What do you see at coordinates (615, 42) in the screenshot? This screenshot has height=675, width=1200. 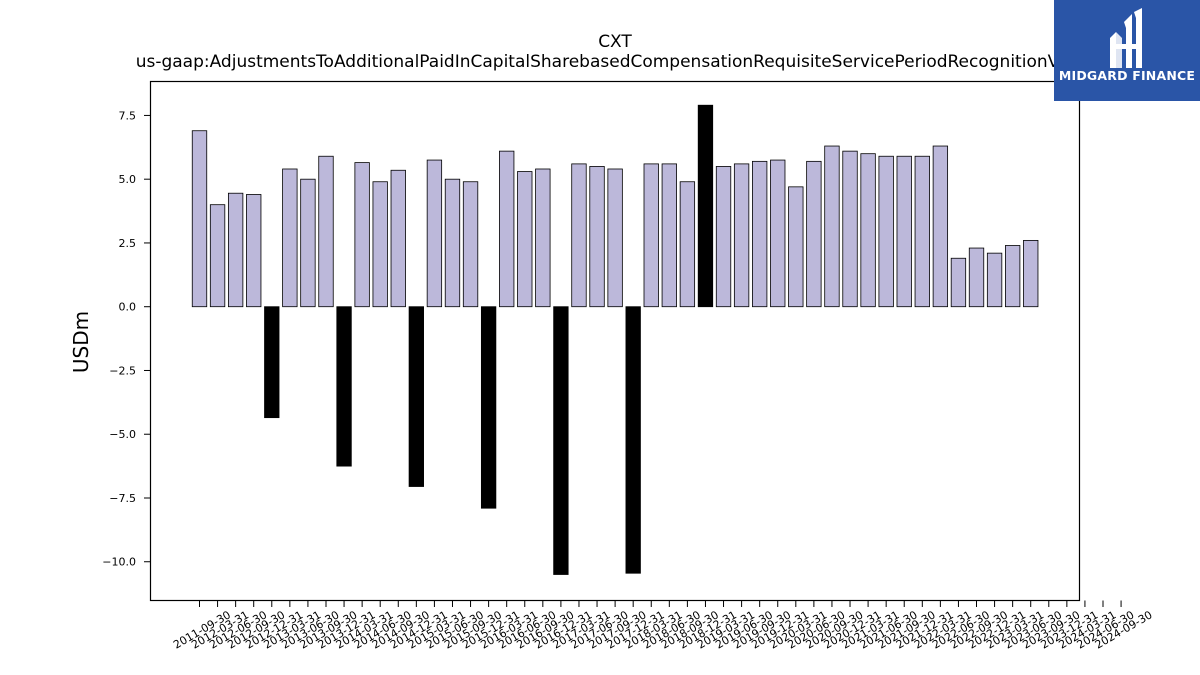 I see `chart-title: CXT` at bounding box center [615, 42].